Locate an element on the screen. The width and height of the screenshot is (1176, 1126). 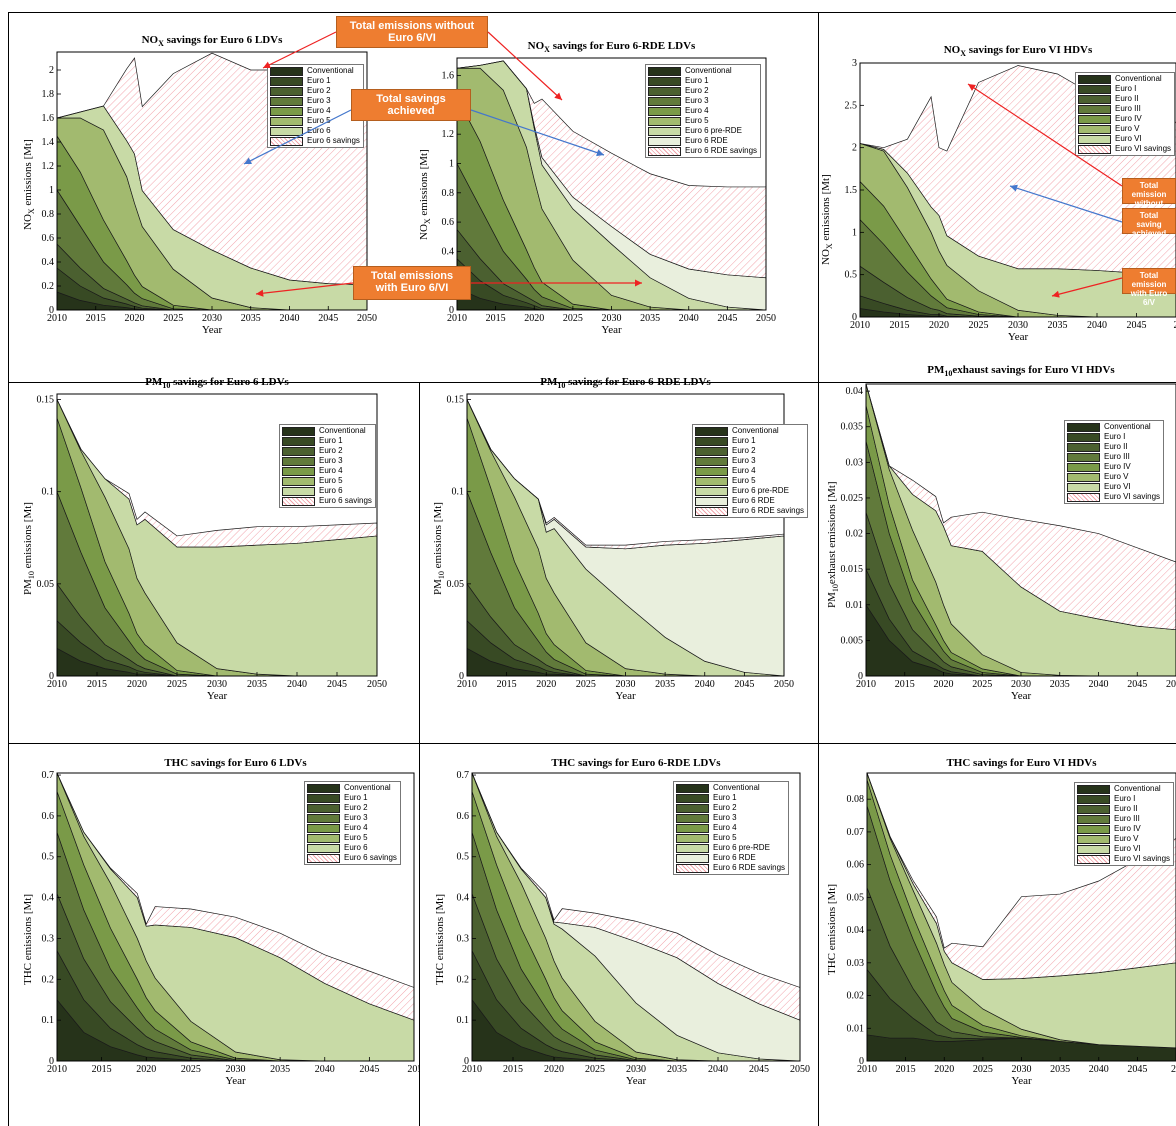
legend-label: Euro 2 is located at coordinates (319, 90).